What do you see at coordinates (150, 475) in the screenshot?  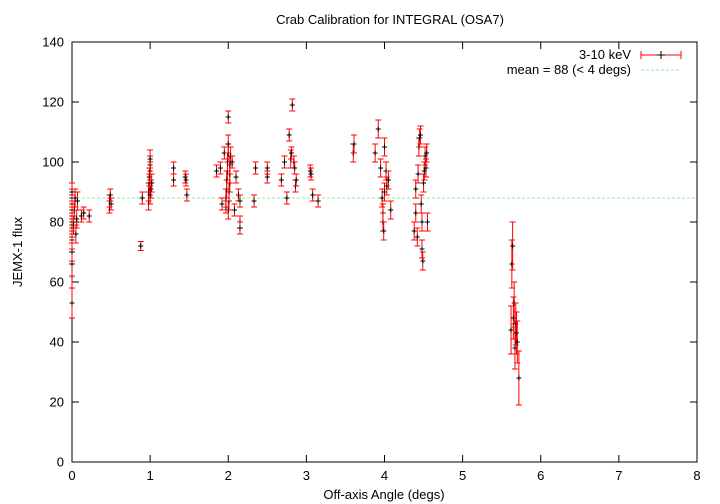 I see `x-tick-label: 1` at bounding box center [150, 475].